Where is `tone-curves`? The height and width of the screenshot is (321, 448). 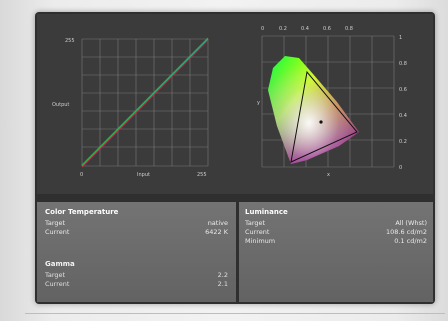
tone-curves is located at coordinates (145, 102).